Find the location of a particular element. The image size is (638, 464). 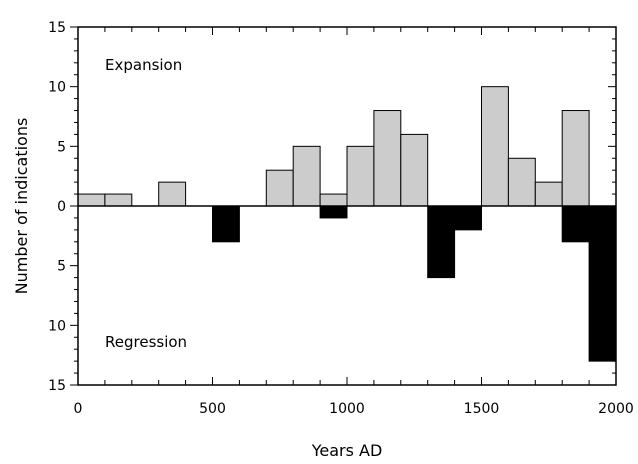

expansion-annotation: Expansion is located at coordinates (143, 65).